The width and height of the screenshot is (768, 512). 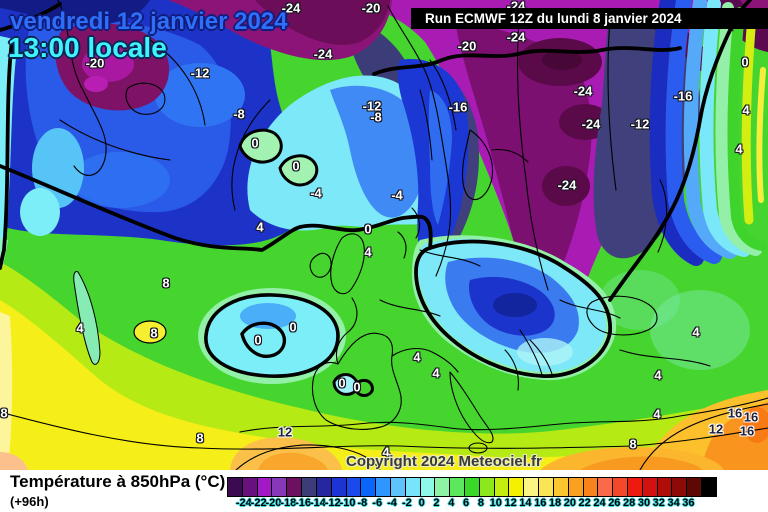 I want to click on legend-tick: 2, so click(x=436, y=503).